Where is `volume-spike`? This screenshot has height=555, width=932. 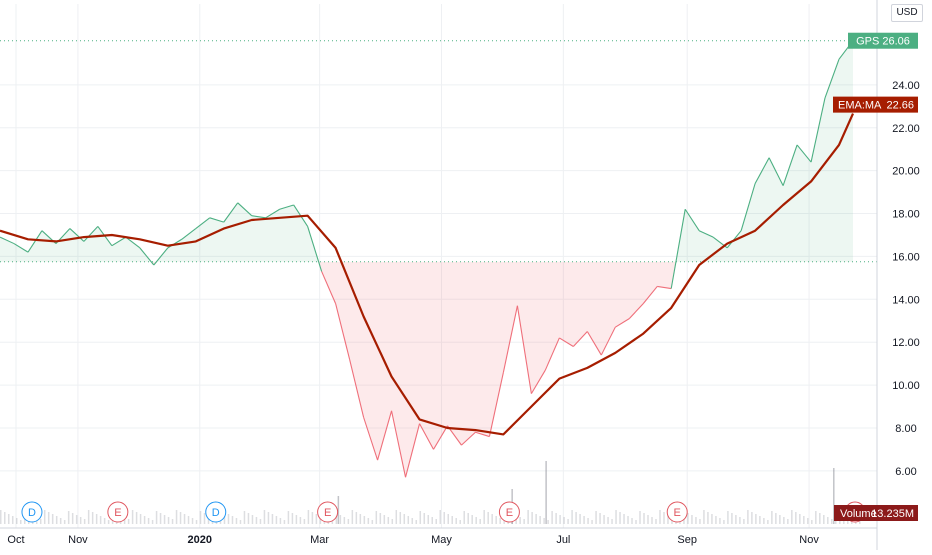 volume-spike is located at coordinates (338, 510).